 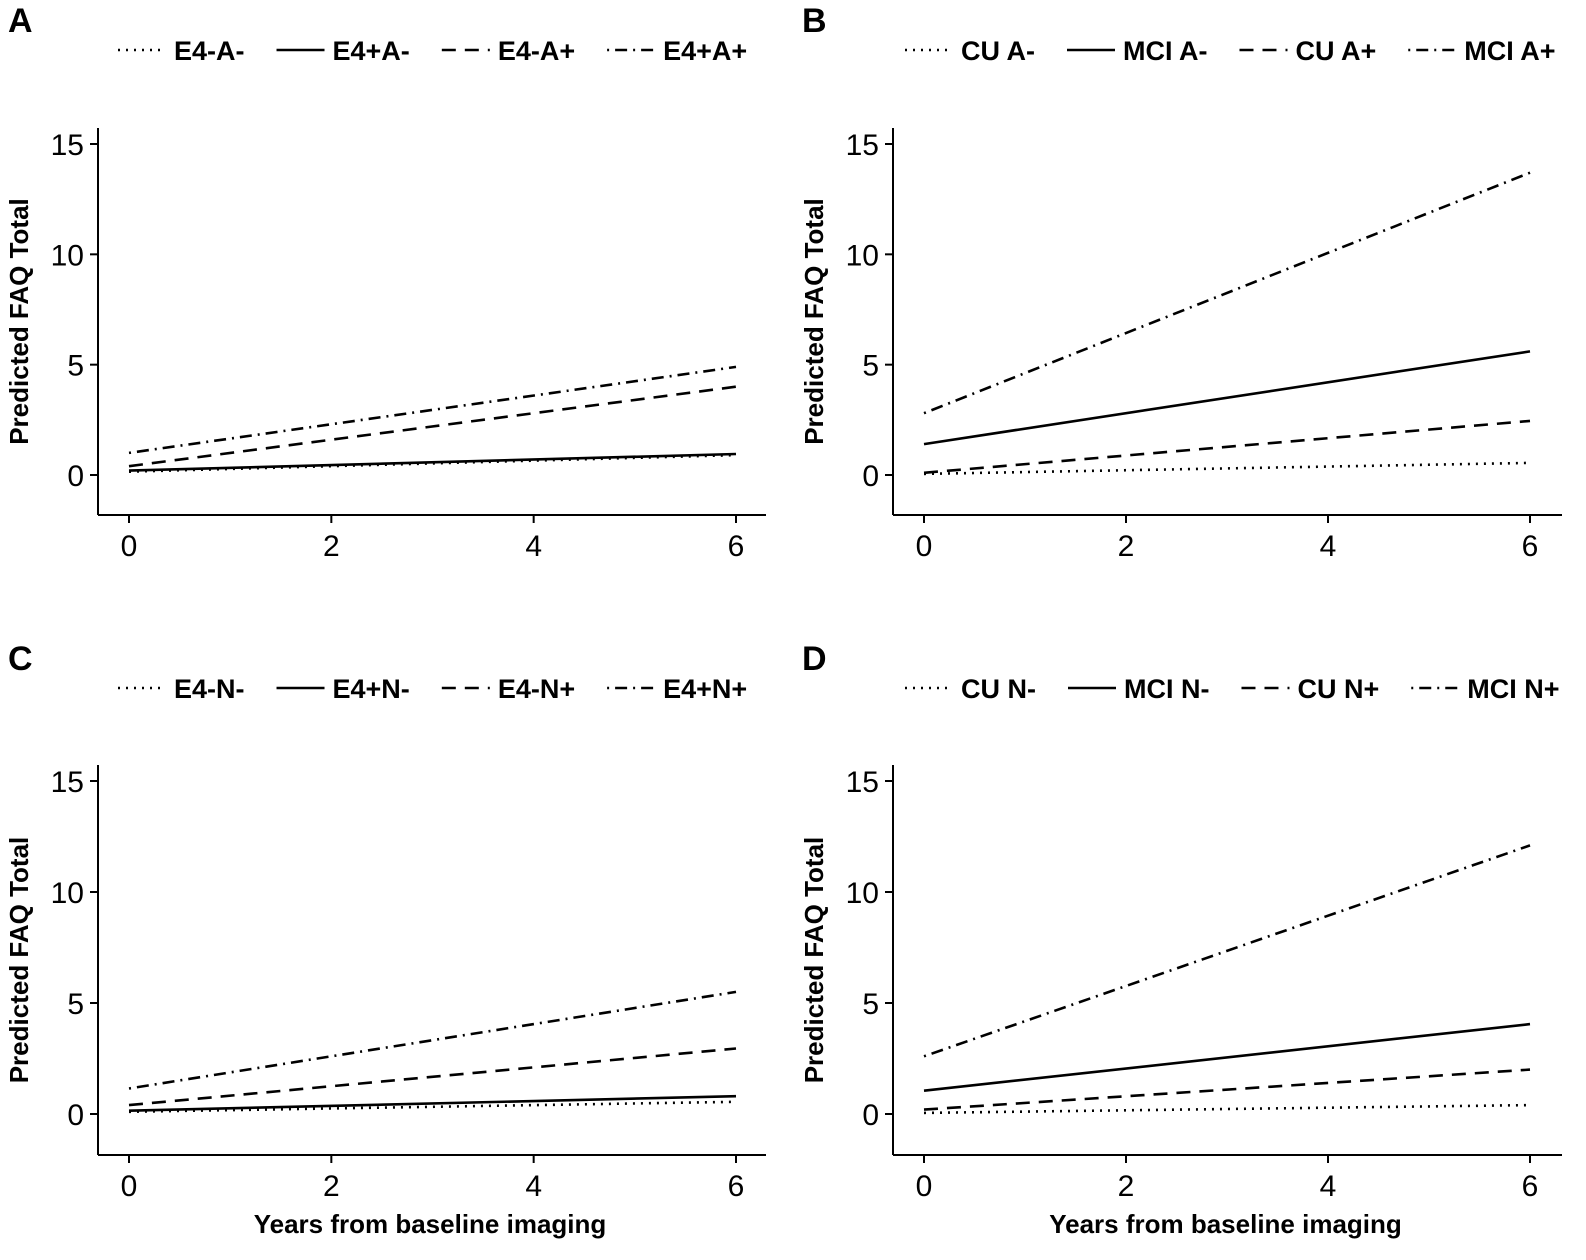 What do you see at coordinates (1165, 51) in the screenshot?
I see `legend-label-b-1: MCI A-` at bounding box center [1165, 51].